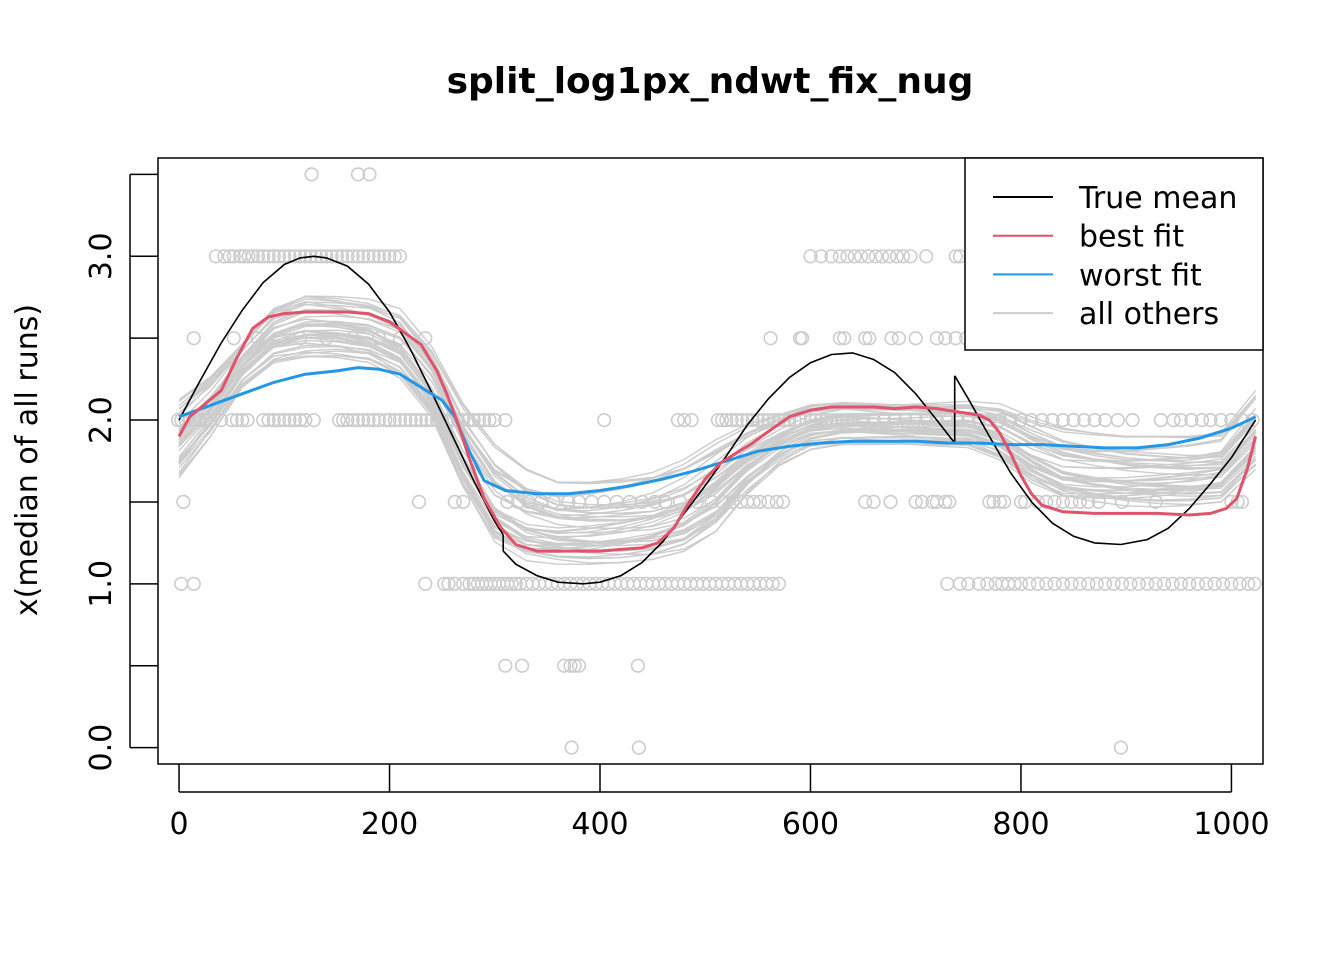 This screenshot has height=960, width=1344. I want to click on legend-box, so click(1114, 254).